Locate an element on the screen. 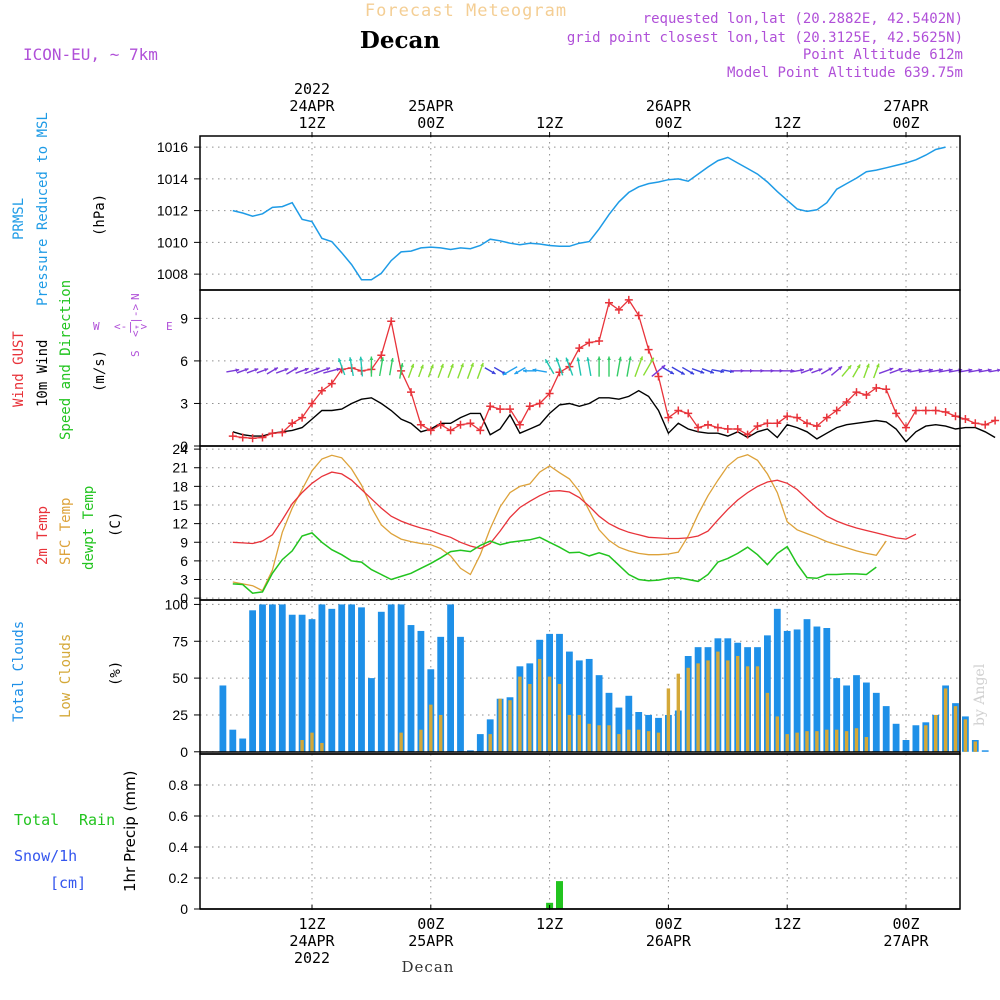 This screenshot has height=1000, width=1000. t2m-label: 2m Temp is located at coordinates (43, 535).